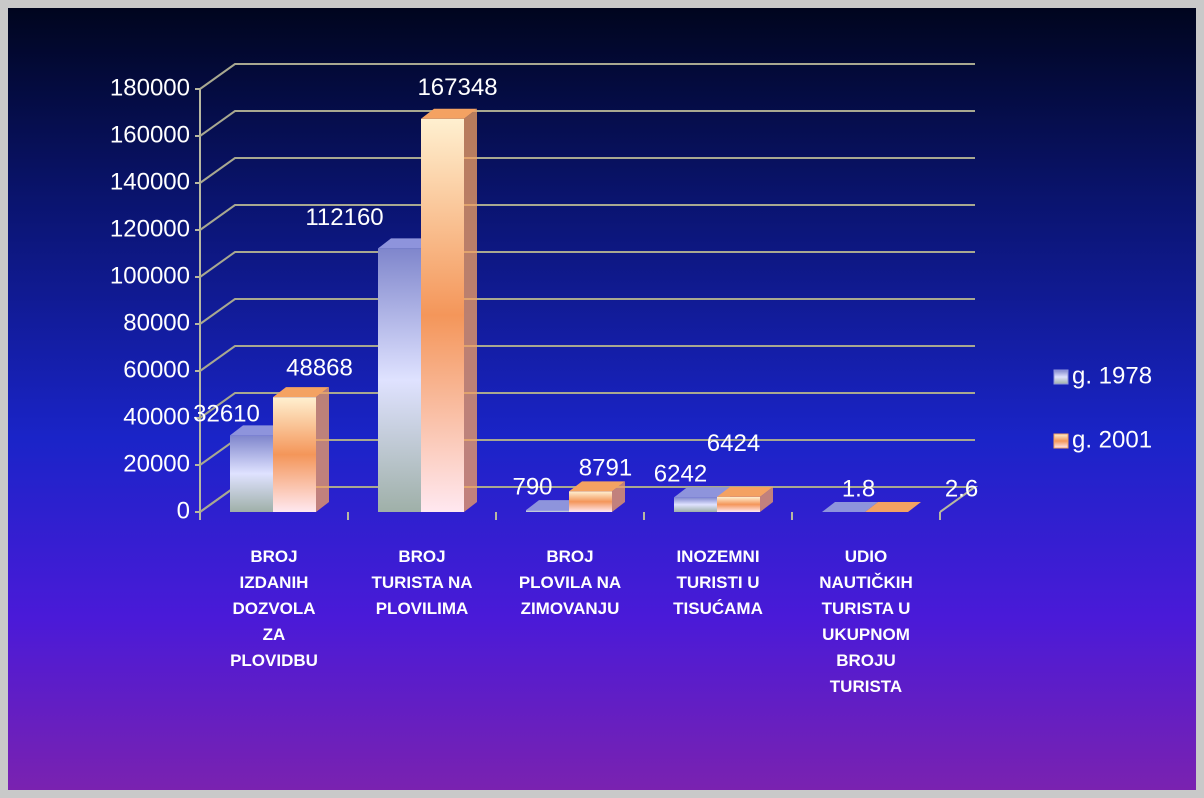  I want to click on x-tick-label: BROJ IZDANIH DOZVOLA ZA PLOVIDBU, so click(274, 608).